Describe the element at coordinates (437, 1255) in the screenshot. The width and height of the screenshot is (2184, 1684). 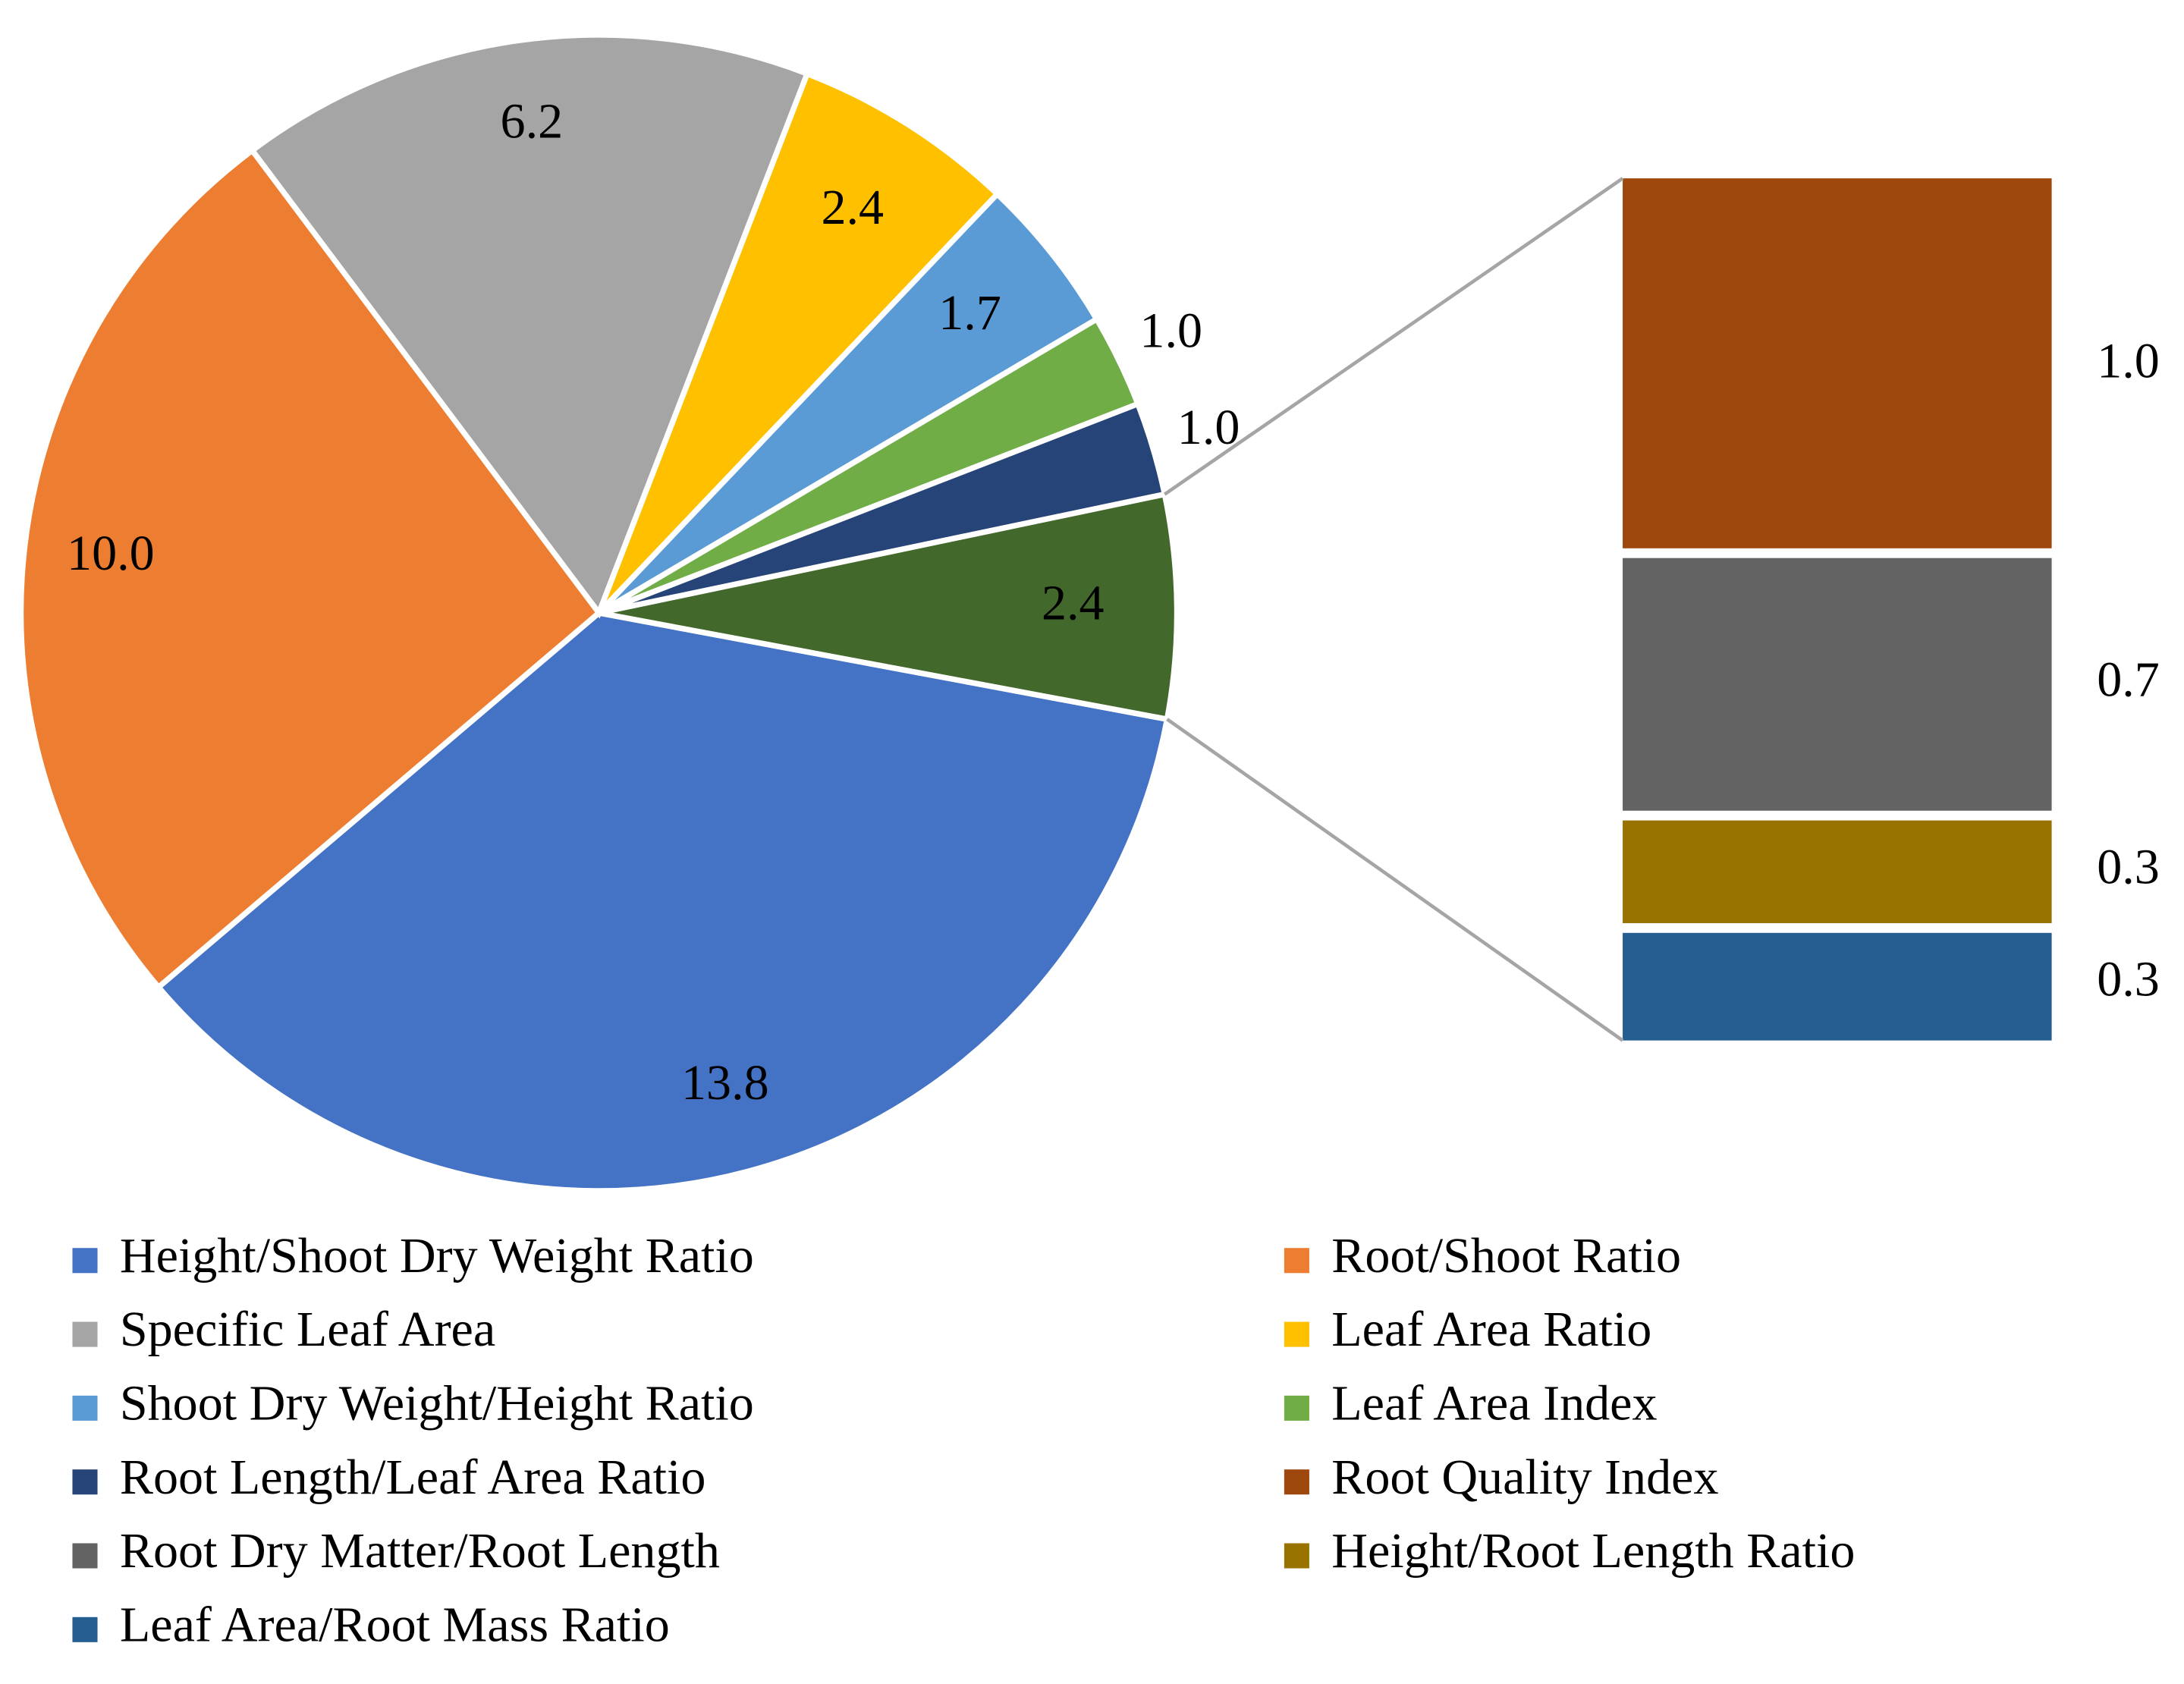
I see `legend-label: Height/Shoot Dry Weight Ratio` at that location.